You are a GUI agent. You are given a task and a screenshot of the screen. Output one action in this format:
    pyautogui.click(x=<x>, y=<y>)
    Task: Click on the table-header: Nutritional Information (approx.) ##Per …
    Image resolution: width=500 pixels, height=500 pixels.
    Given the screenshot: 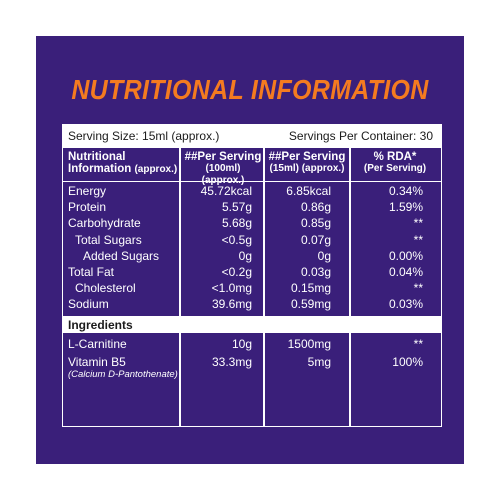 What is the action you would take?
    pyautogui.click(x=252, y=167)
    